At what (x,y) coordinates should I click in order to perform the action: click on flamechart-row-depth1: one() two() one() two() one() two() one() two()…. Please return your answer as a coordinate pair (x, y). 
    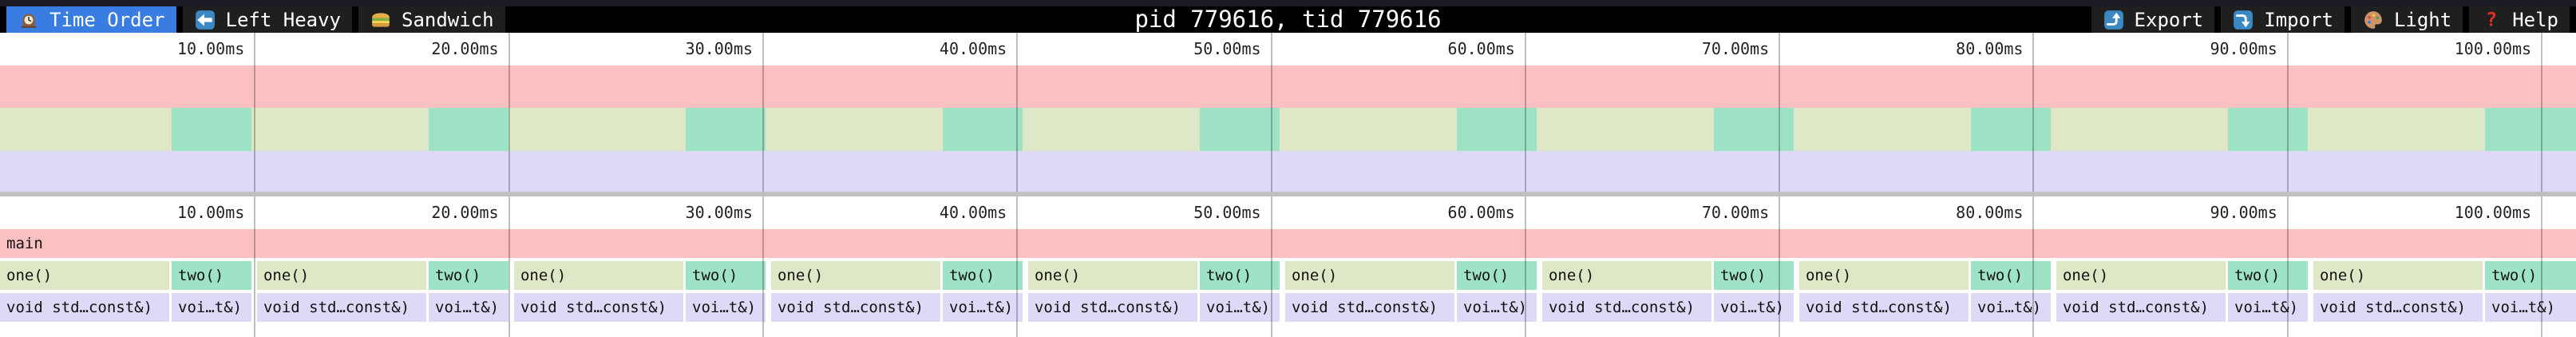
    Looking at the image, I should click on (1288, 275).